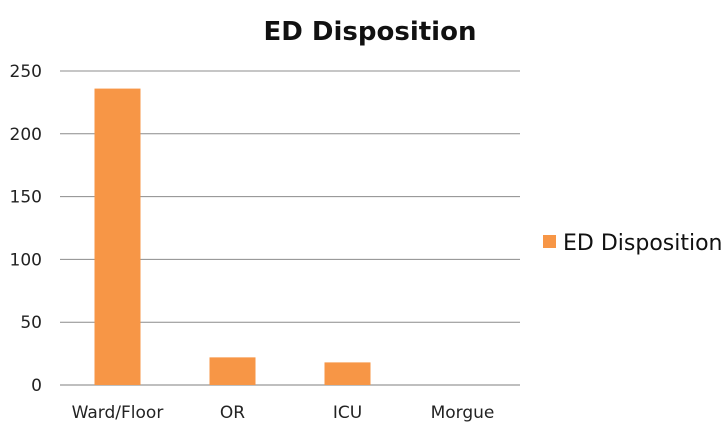  What do you see at coordinates (26, 229) in the screenshot?
I see `y-tick-labels: 0 50 100 150 200 250` at bounding box center [26, 229].